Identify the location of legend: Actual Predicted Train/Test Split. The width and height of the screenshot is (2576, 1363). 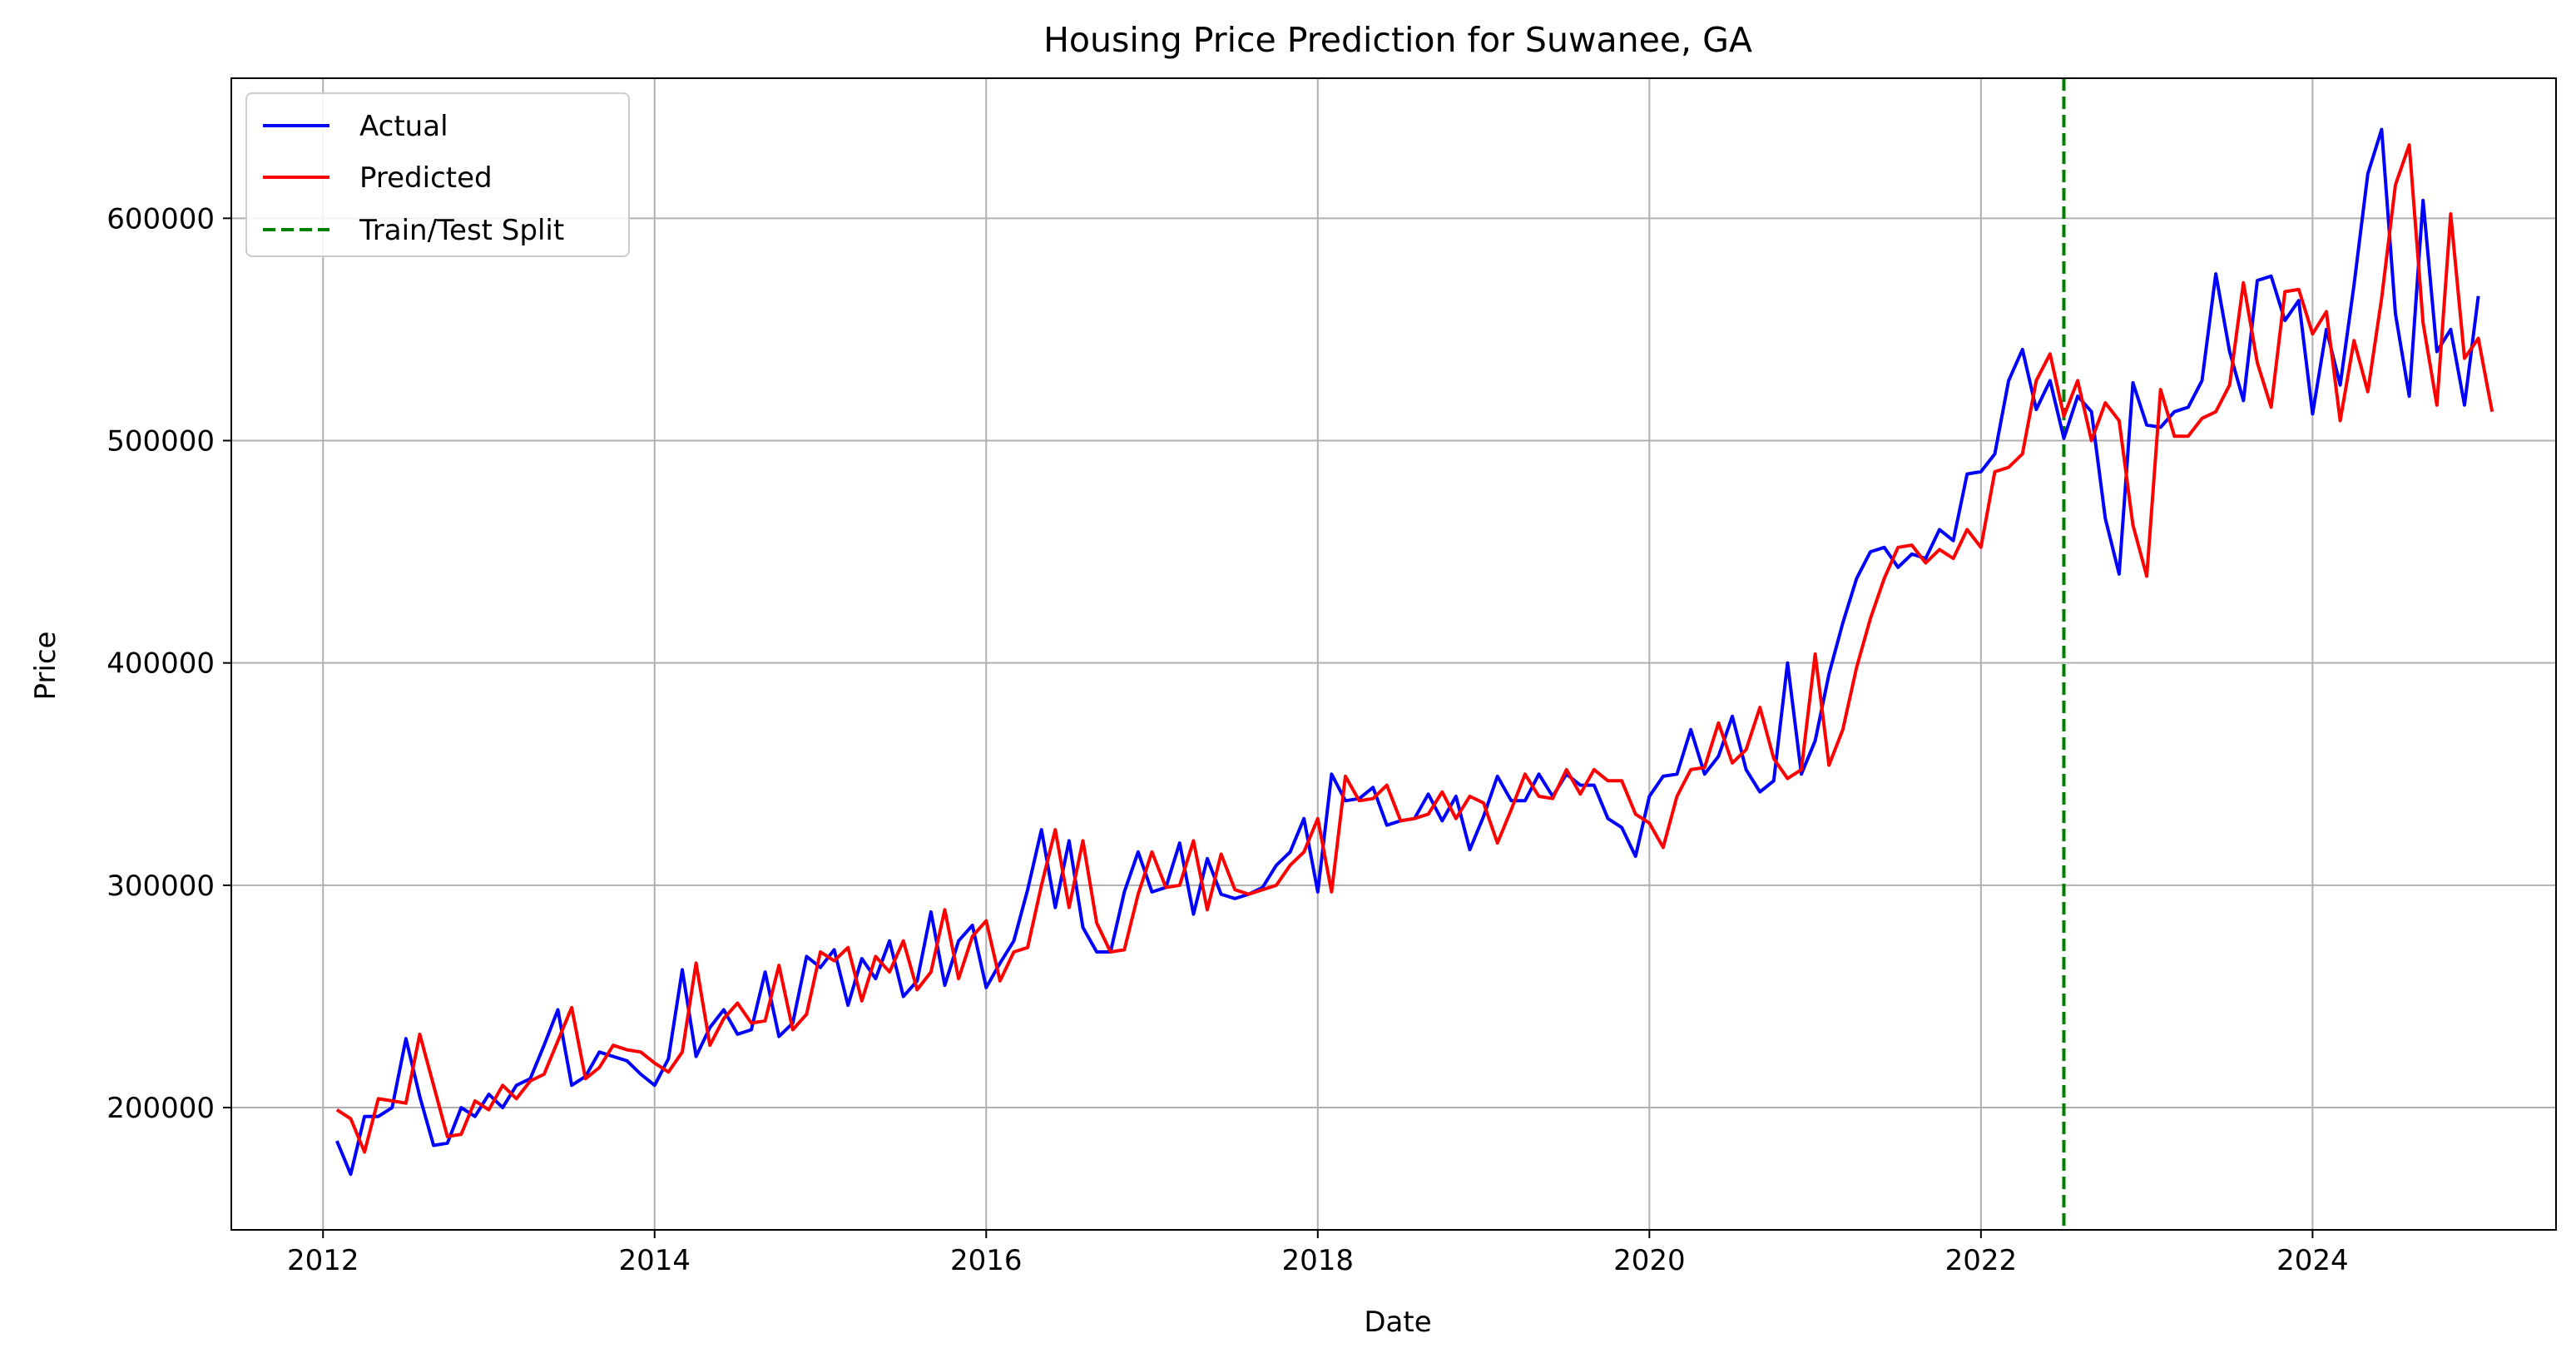
(437, 174).